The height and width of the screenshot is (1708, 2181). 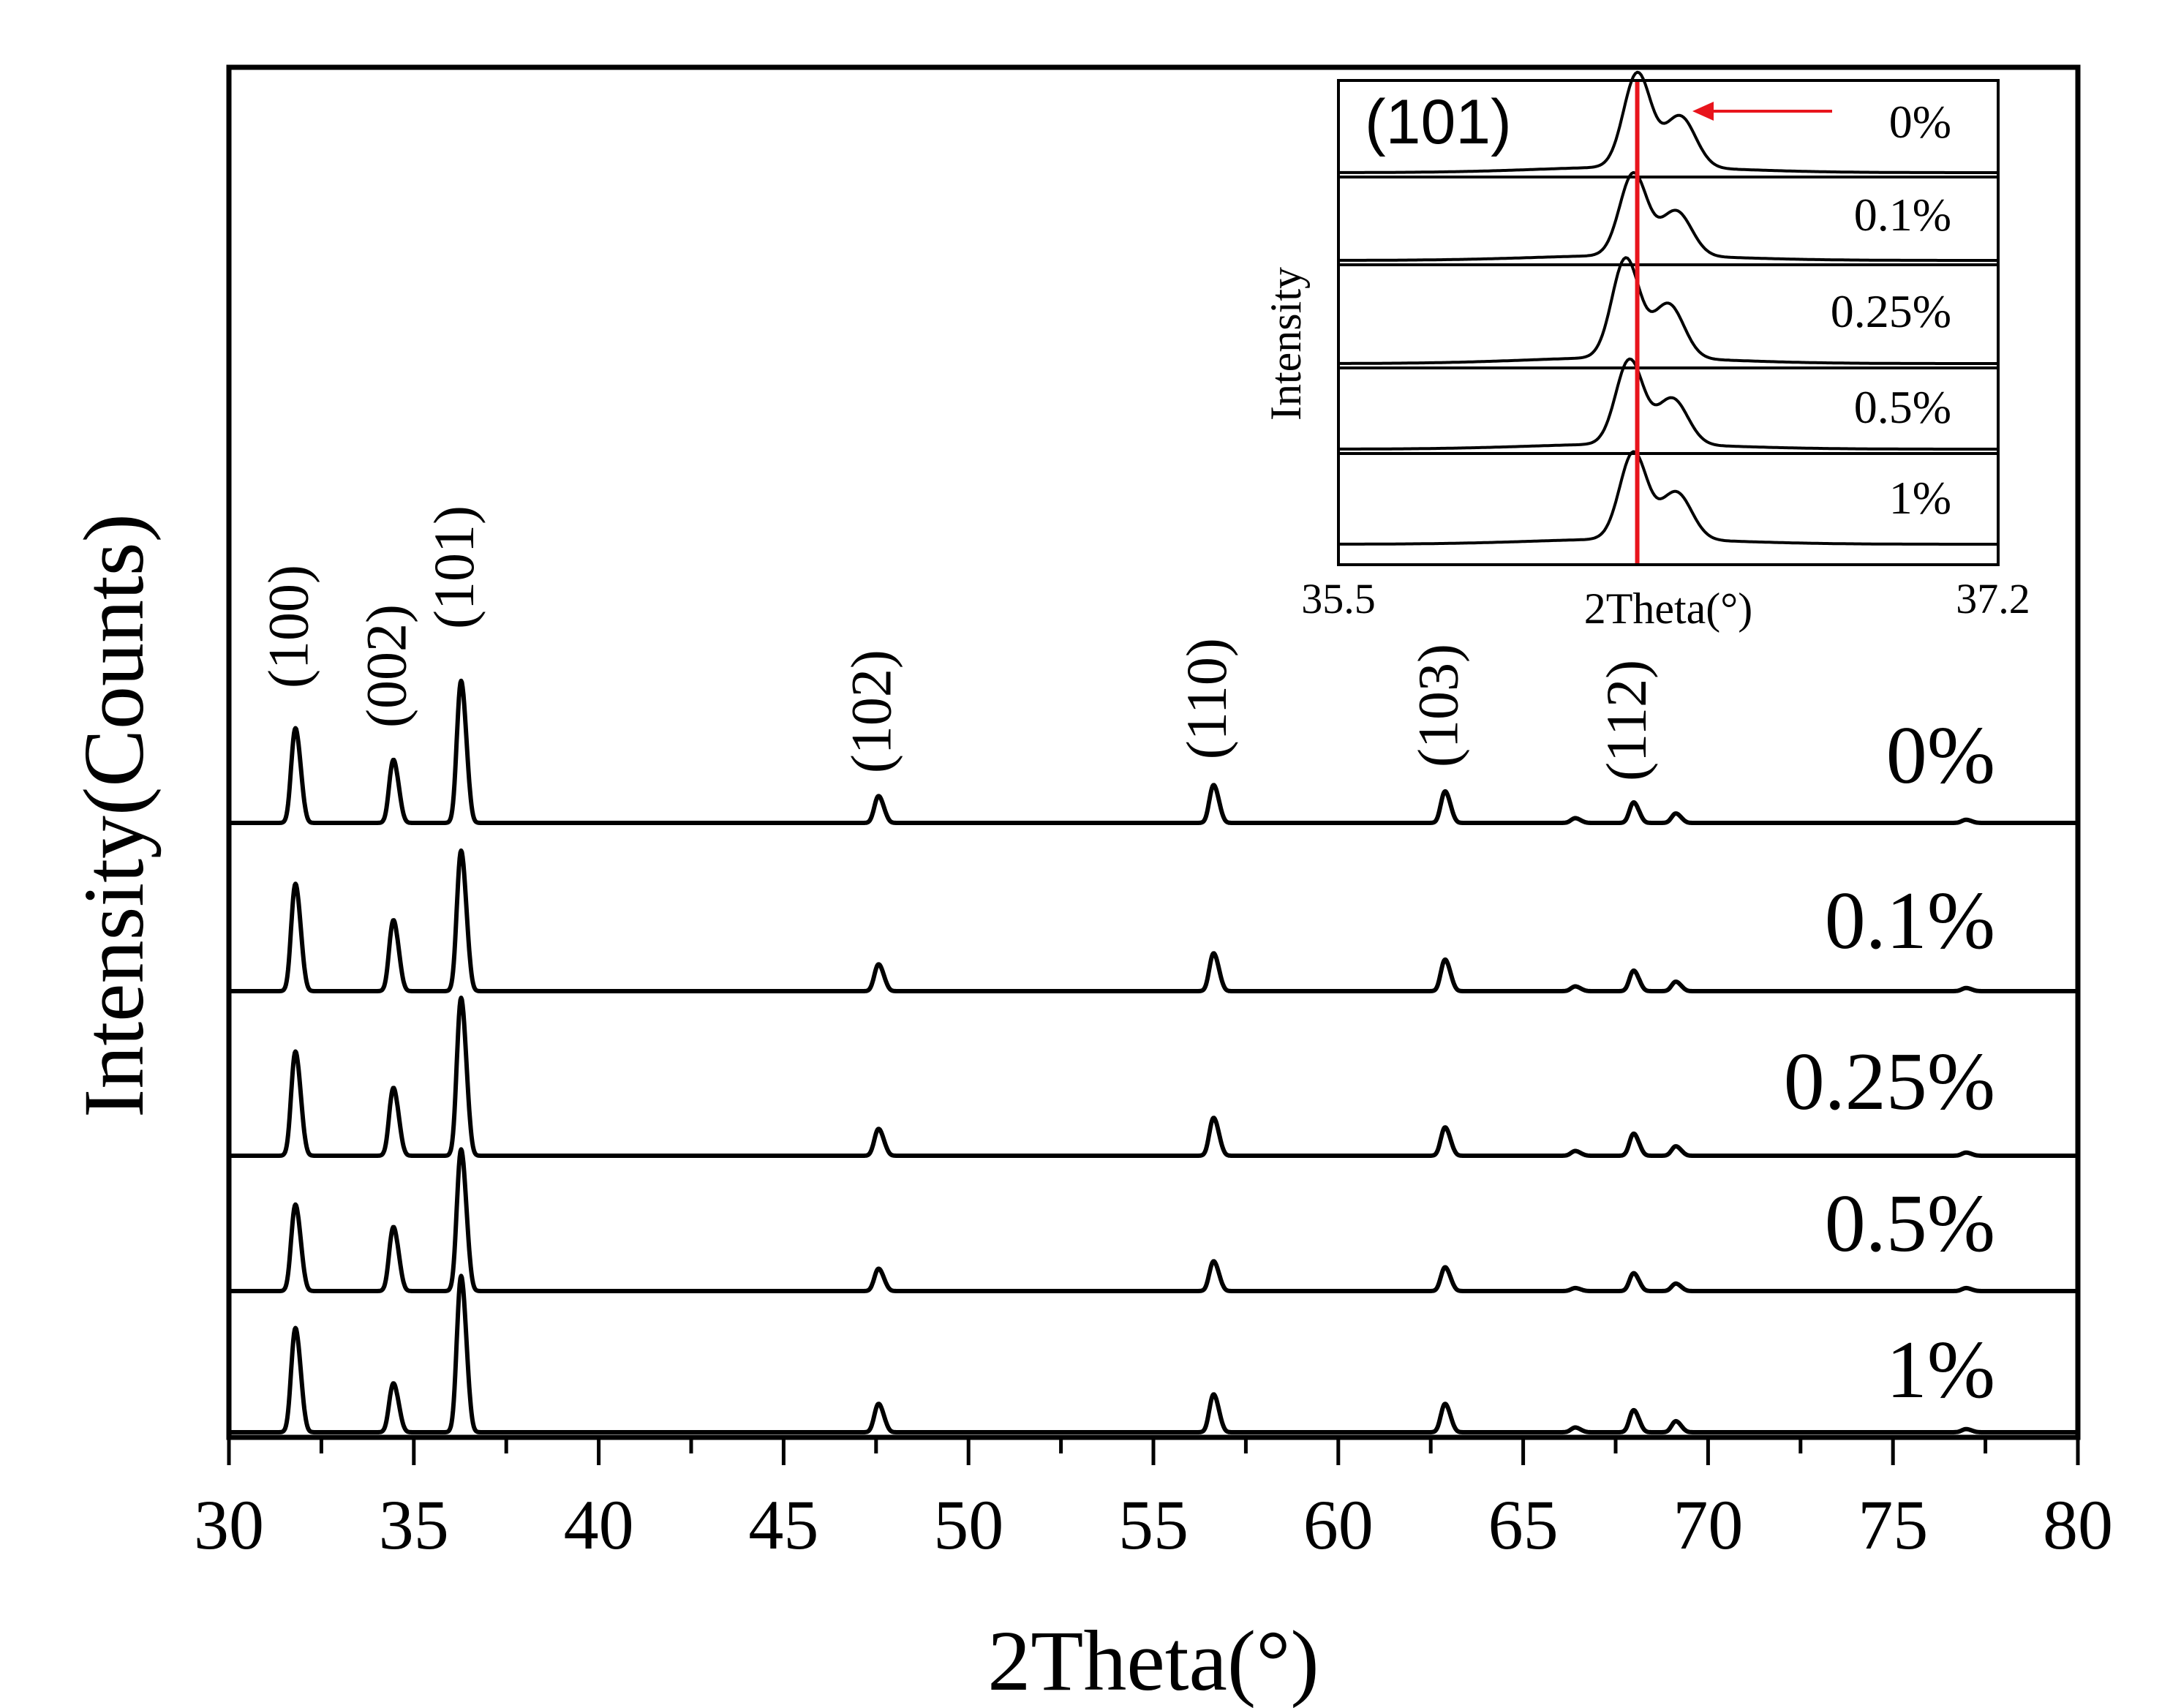 I want to click on inset-series-label: 0.5%, so click(x=1902, y=407).